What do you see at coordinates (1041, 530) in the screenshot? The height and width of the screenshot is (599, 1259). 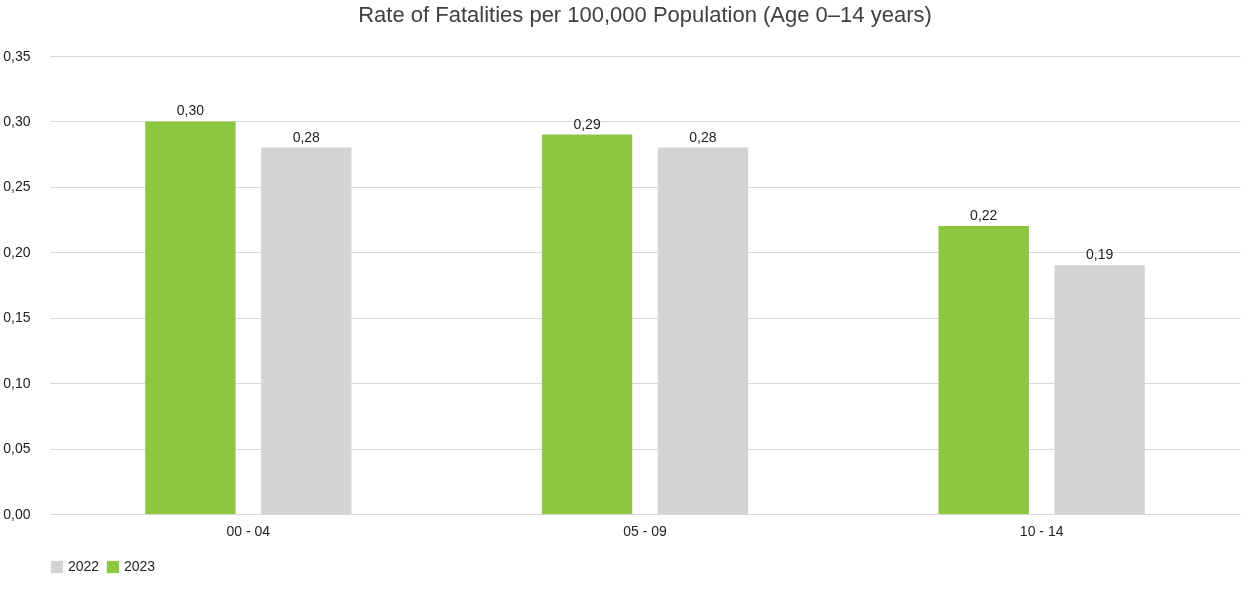 I see `x-tick-label: 10 - 14` at bounding box center [1041, 530].